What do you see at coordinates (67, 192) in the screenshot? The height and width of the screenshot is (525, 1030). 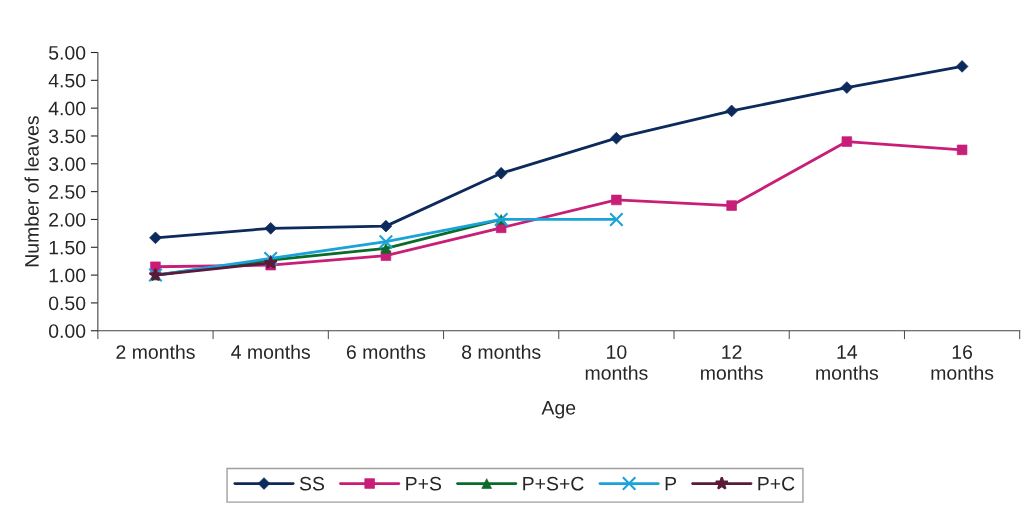 I see `y-tick-label: 2.50` at bounding box center [67, 192].